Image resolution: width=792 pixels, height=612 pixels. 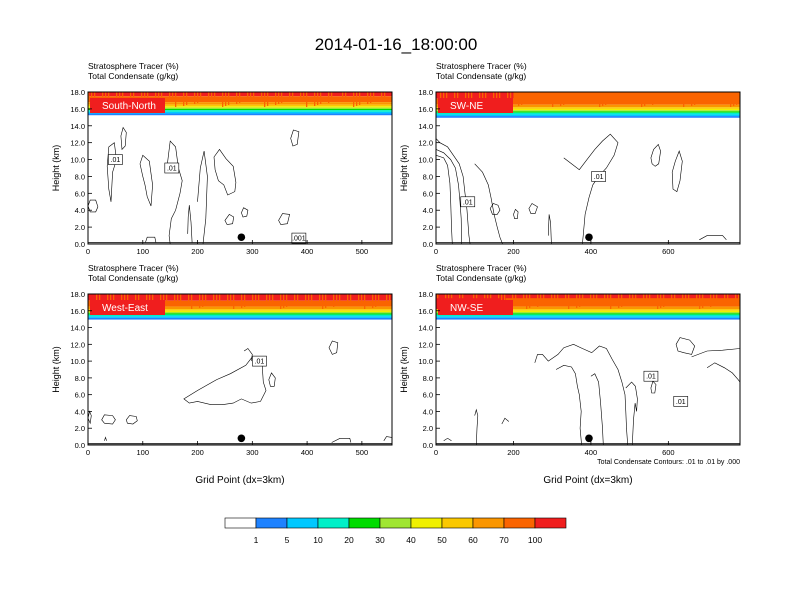 I want to click on colorbar-label: 100, so click(x=535, y=540).